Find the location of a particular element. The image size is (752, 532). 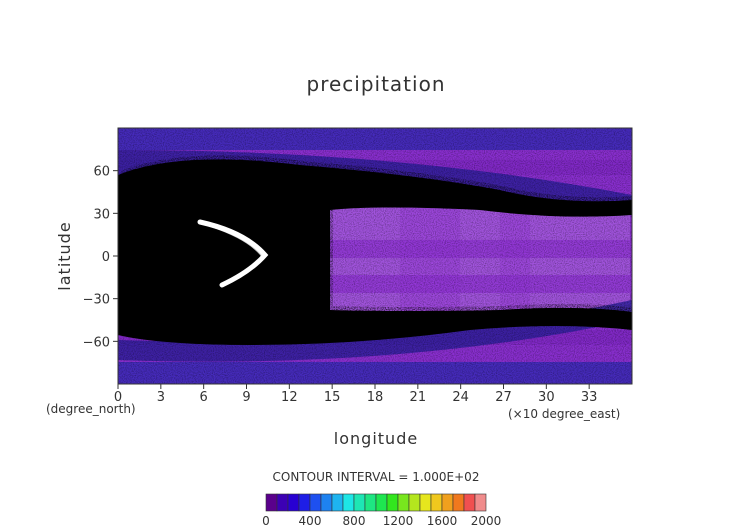

y-tick-label: 30 is located at coordinates (101, 214).